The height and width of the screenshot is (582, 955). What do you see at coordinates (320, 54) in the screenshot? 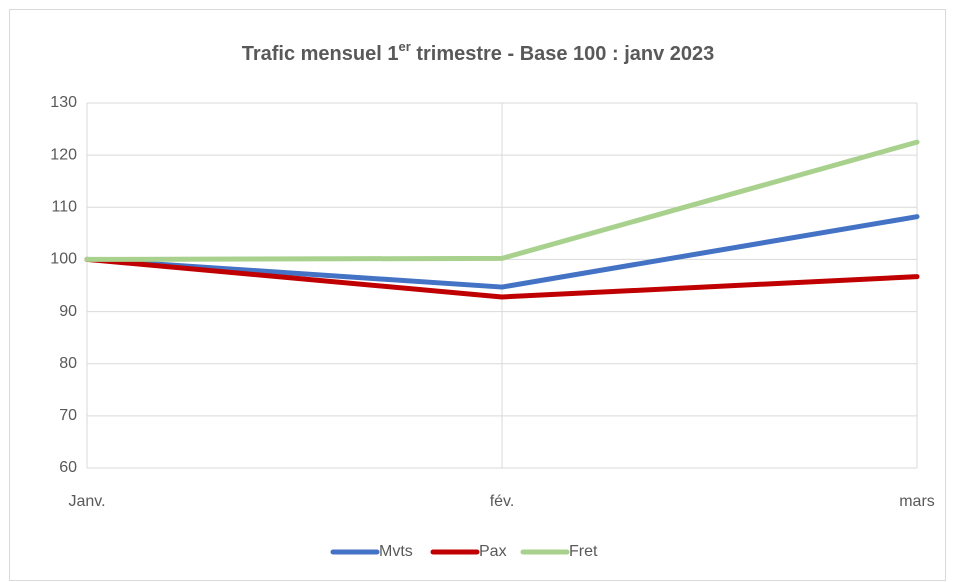
I see `title-part: Trafic mensuel 1` at bounding box center [320, 54].